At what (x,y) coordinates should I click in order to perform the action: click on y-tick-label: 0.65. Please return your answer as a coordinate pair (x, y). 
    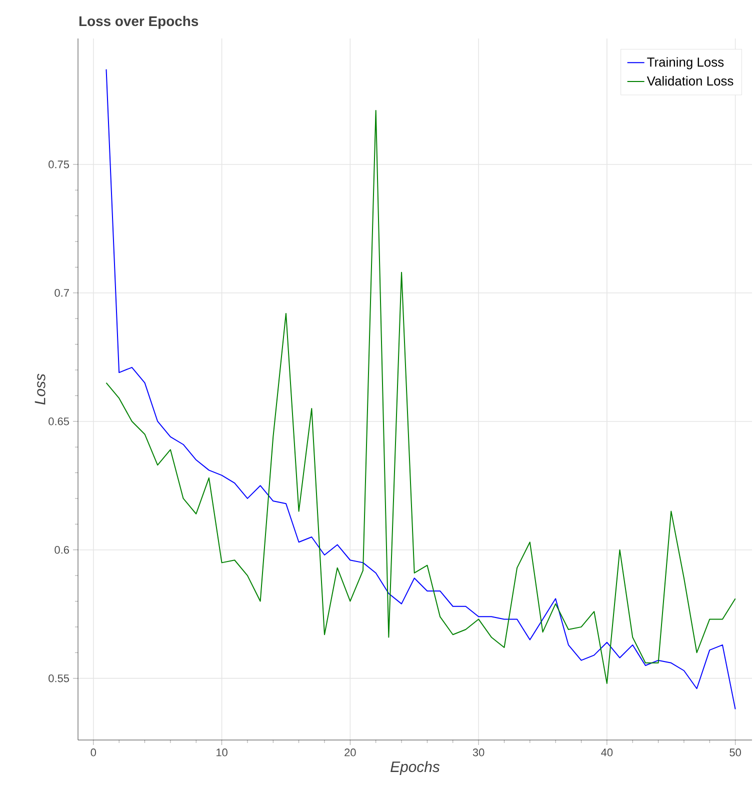
    Looking at the image, I should click on (59, 421).